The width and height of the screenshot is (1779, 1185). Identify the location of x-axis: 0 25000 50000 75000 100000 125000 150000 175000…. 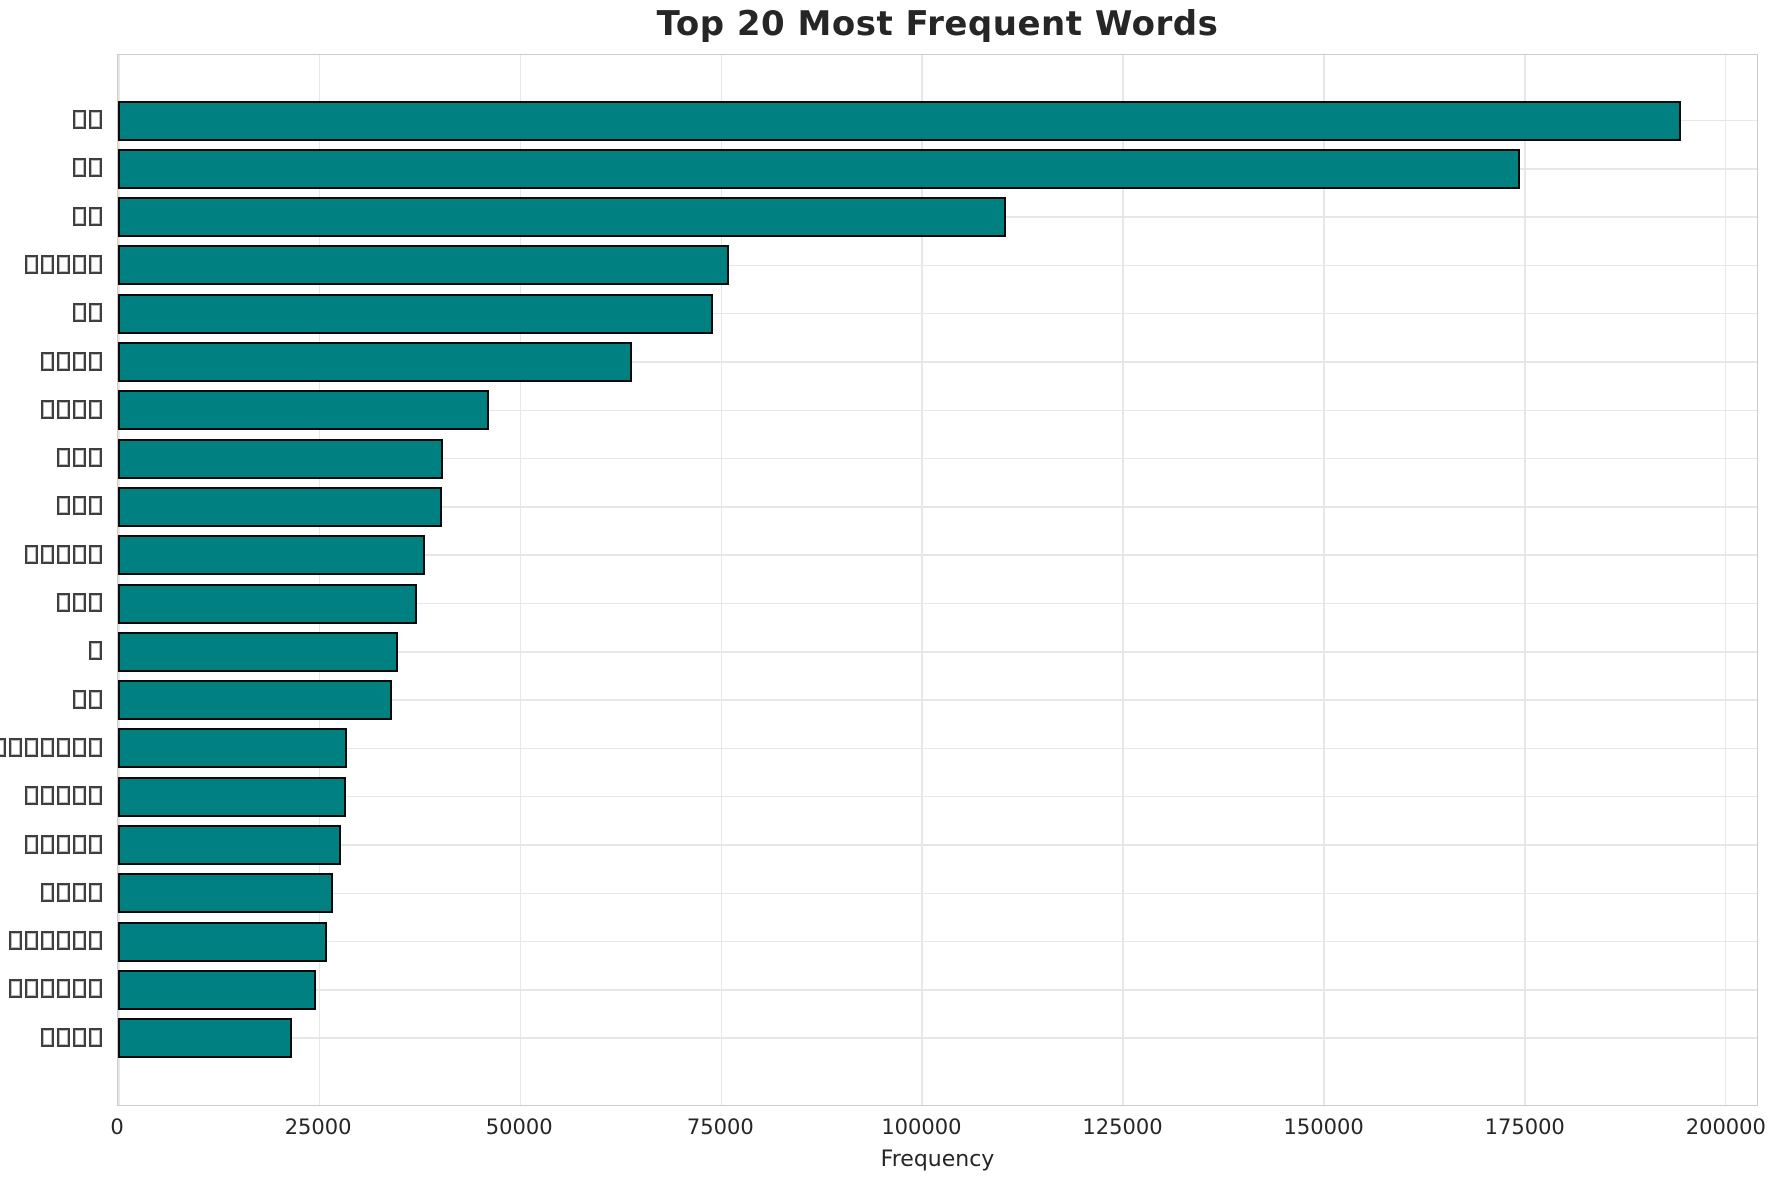
(889, 1130).